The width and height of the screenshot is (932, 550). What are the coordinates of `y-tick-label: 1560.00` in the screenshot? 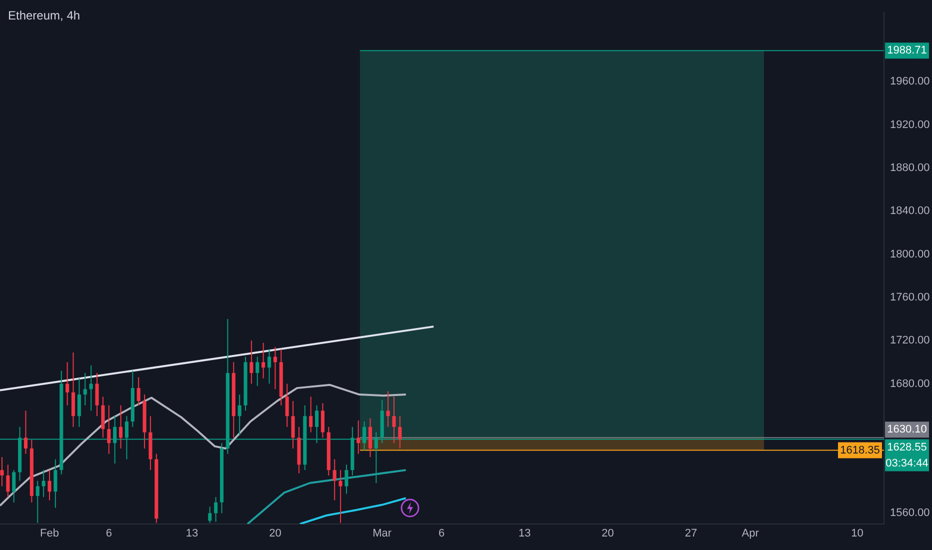 It's located at (910, 513).